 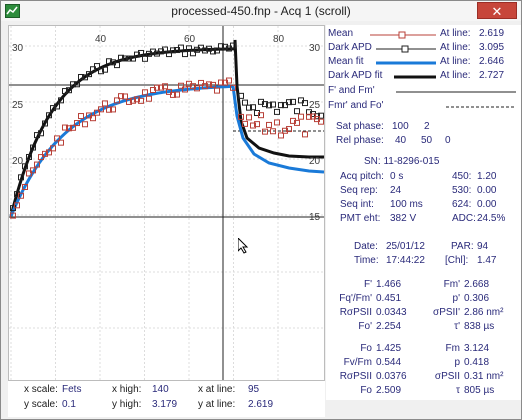 What do you see at coordinates (464, 218) in the screenshot?
I see `adc-label: ADC:` at bounding box center [464, 218].